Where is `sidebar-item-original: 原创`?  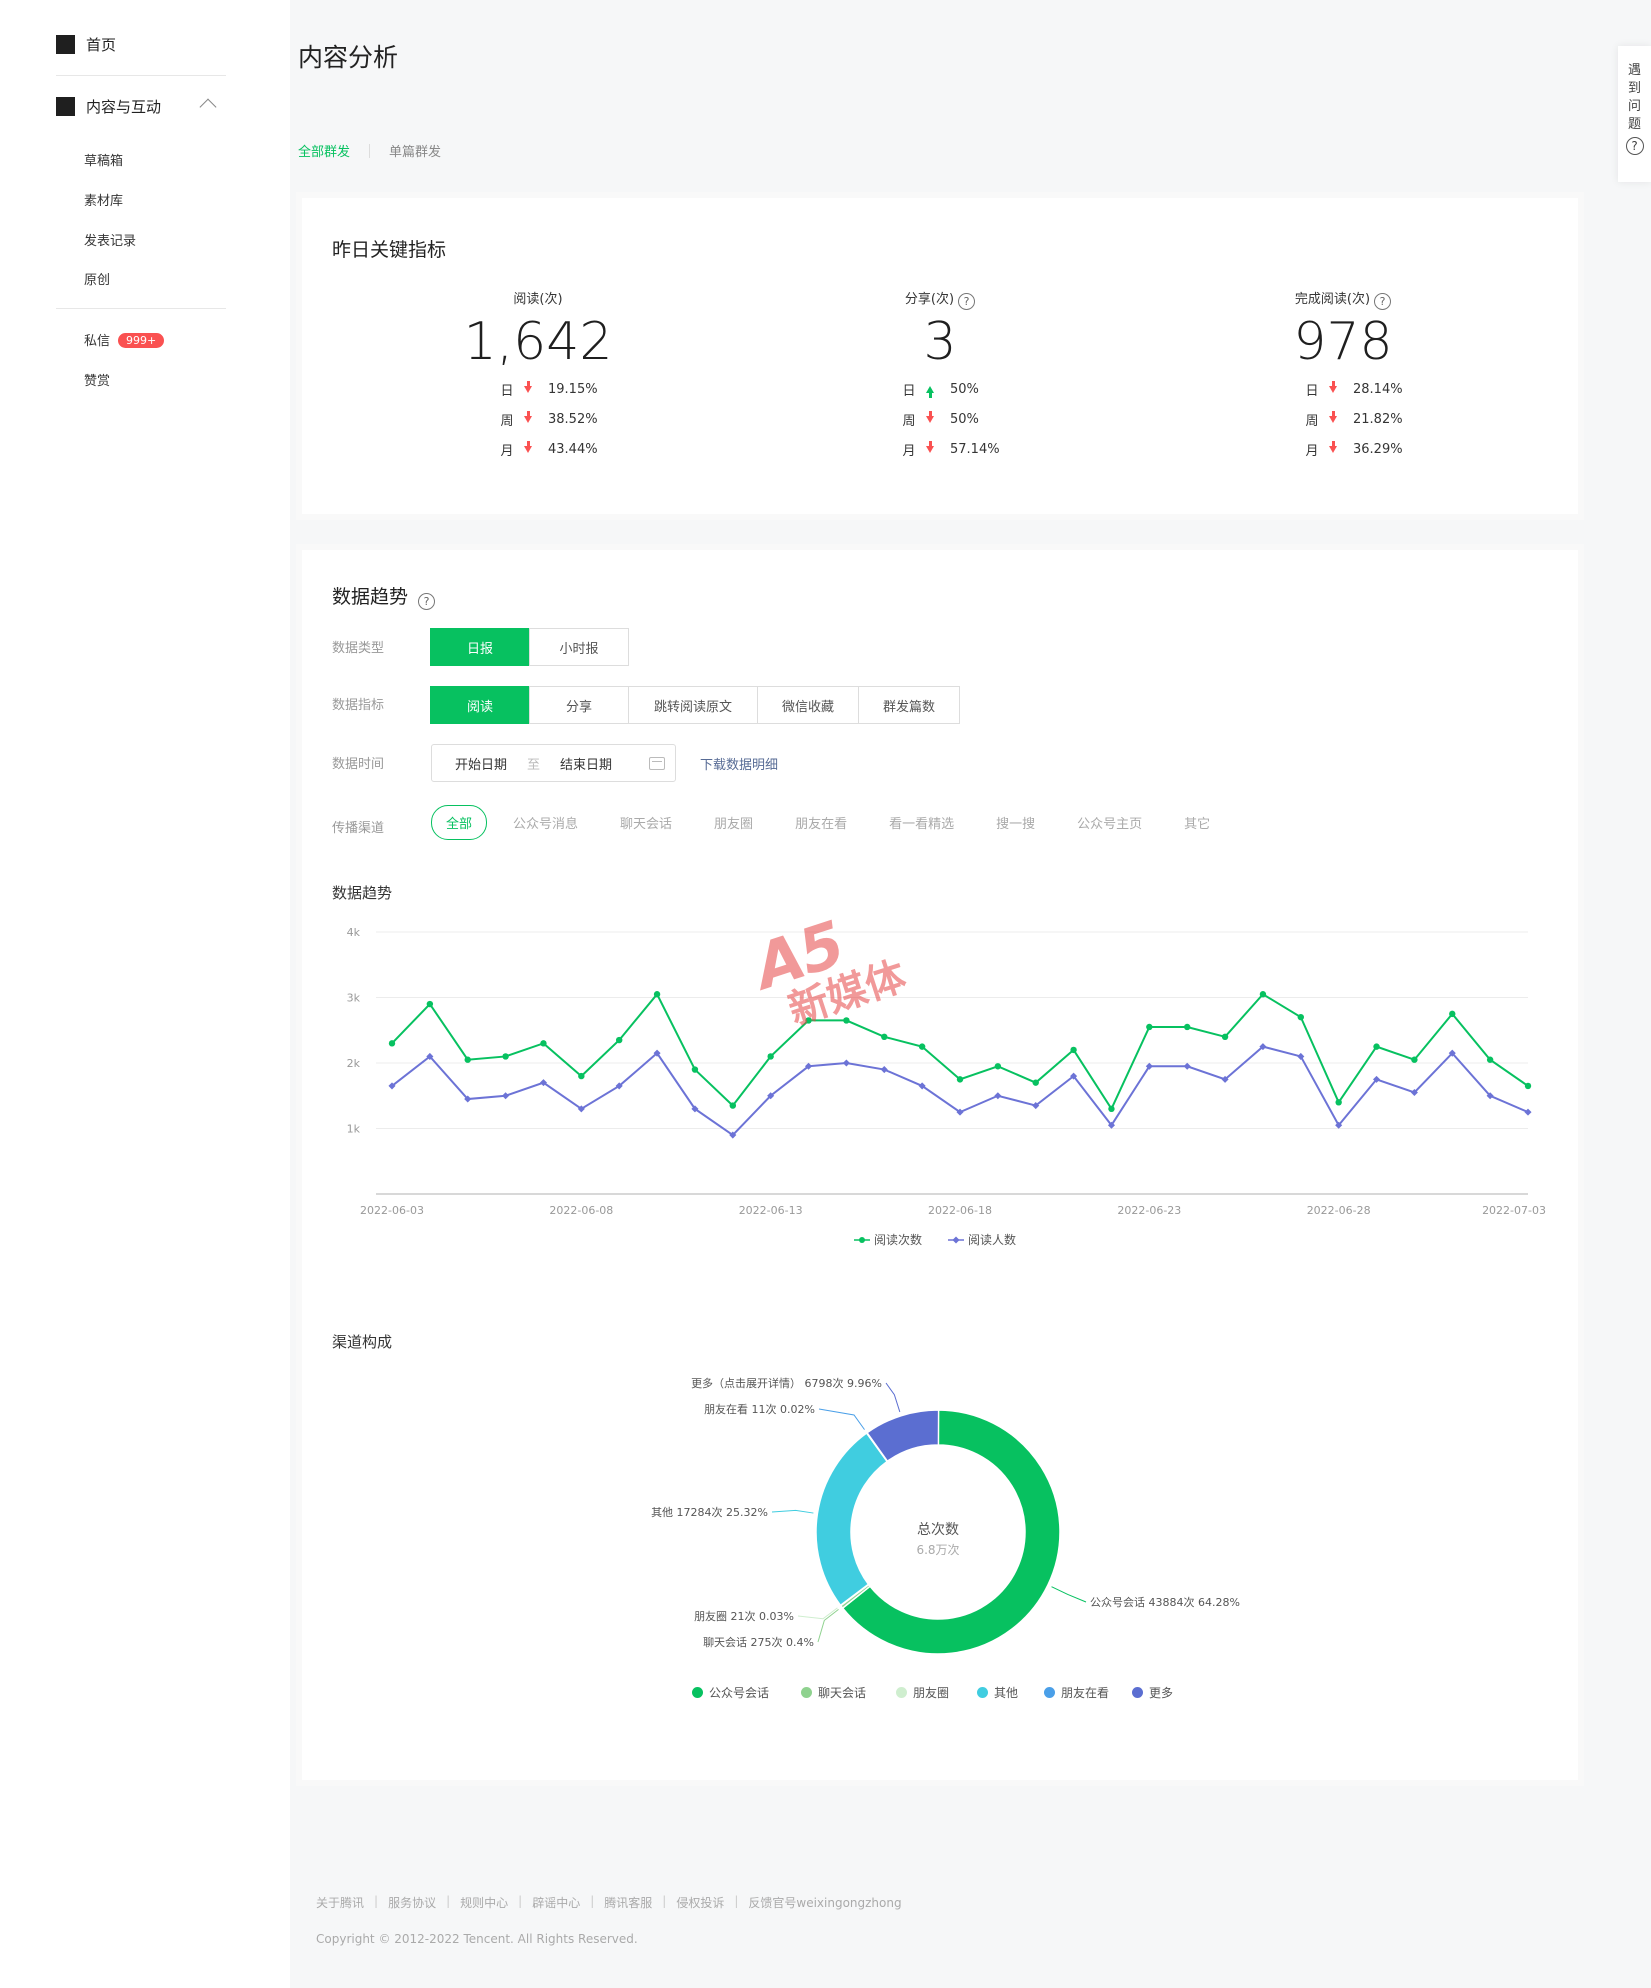
sidebar-item-original: 原创 is located at coordinates (97, 280).